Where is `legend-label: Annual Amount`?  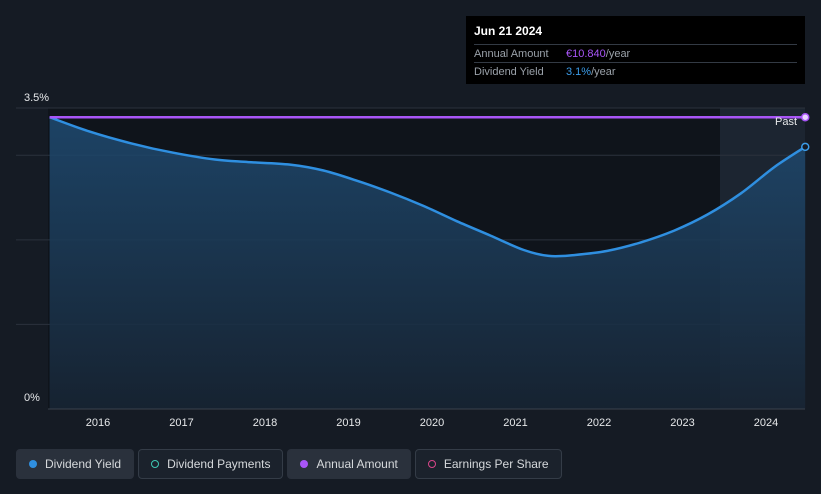 legend-label: Annual Amount is located at coordinates (357, 464).